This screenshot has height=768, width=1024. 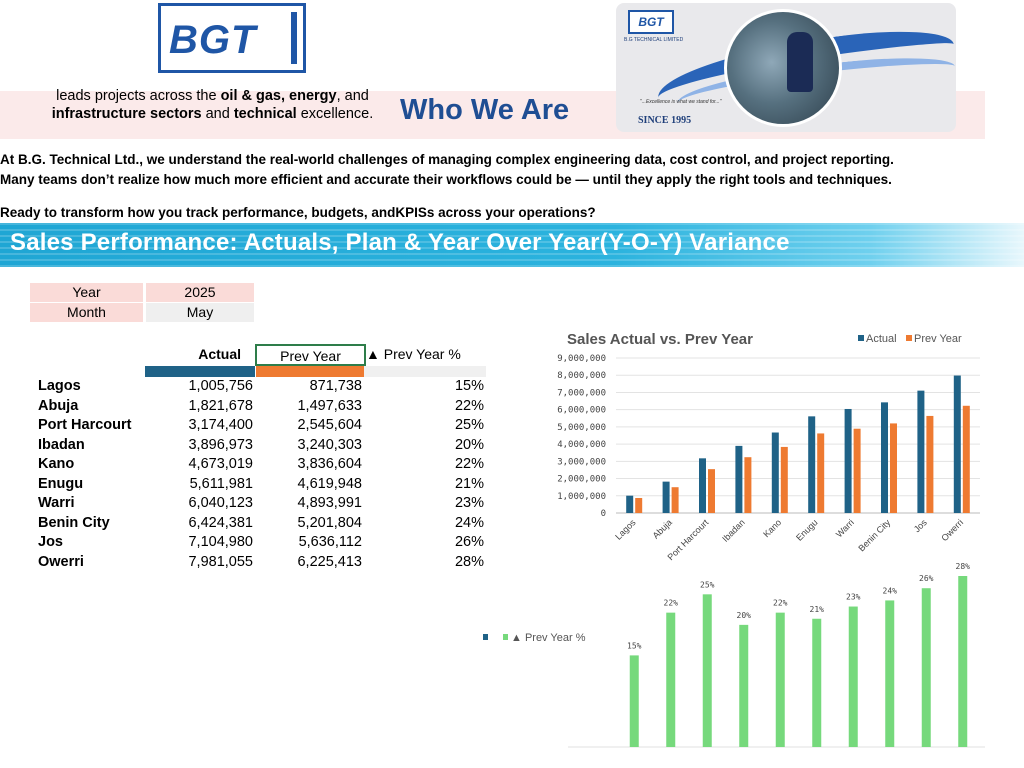 I want to click on actual-cell: 5,611,981, so click(x=221, y=483).